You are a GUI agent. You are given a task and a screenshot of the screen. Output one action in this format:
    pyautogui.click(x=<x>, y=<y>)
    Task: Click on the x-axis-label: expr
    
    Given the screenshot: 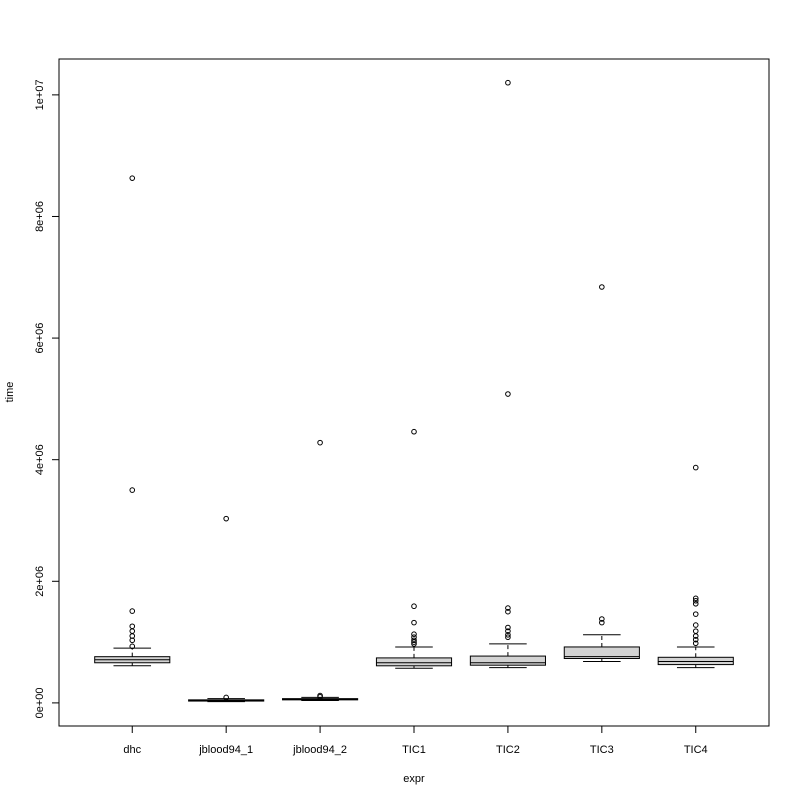 What is the action you would take?
    pyautogui.click(x=414, y=779)
    